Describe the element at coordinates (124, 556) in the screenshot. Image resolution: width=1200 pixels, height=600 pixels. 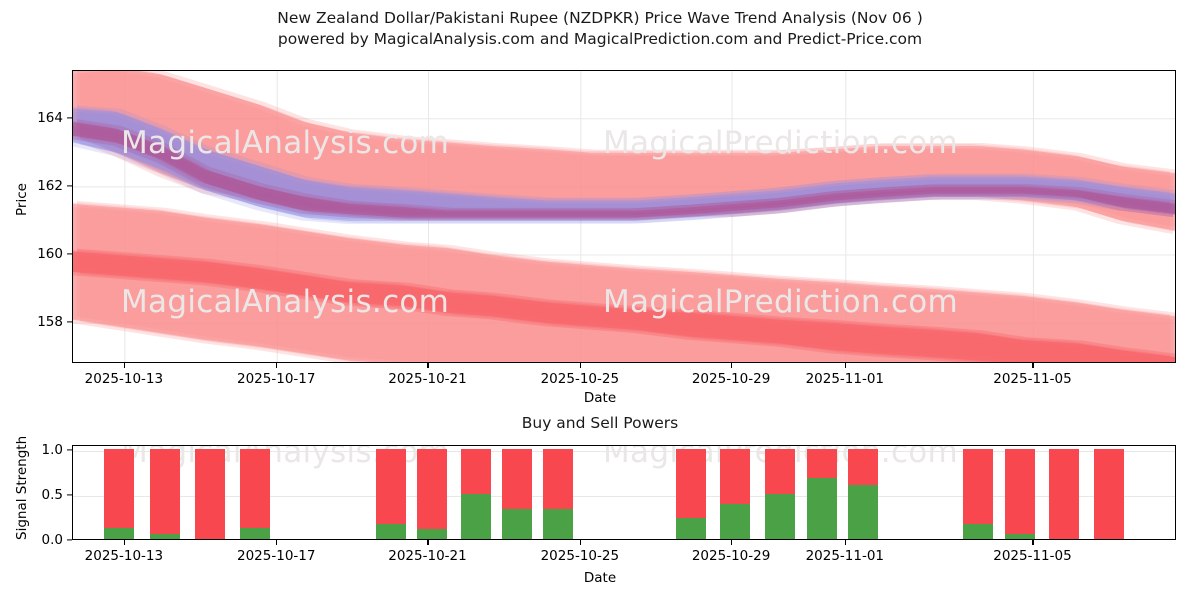
I see `signal-x-tick-label: 2025-10-13` at that location.